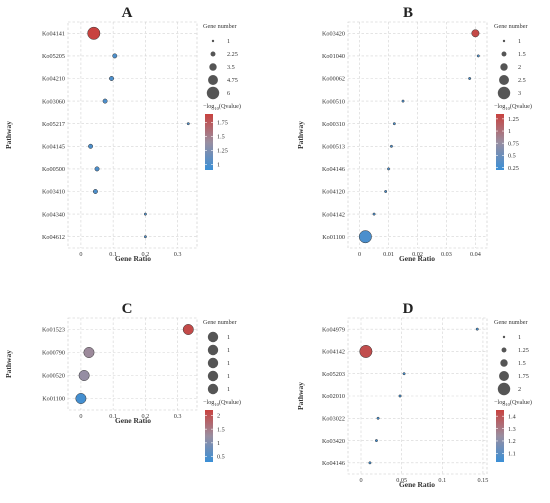 Image resolution: width=550 pixels, height=503 pixels. What do you see at coordinates (512, 156) in the screenshot?
I see `colorbar-tick-label: 0.5` at bounding box center [512, 156].